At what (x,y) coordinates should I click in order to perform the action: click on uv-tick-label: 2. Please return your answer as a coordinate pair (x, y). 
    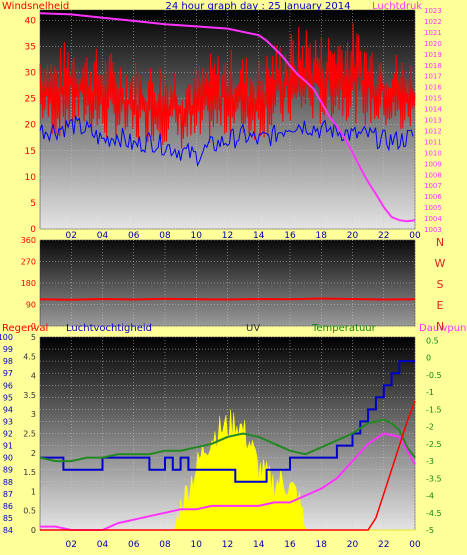
    Looking at the image, I should click on (33, 453).